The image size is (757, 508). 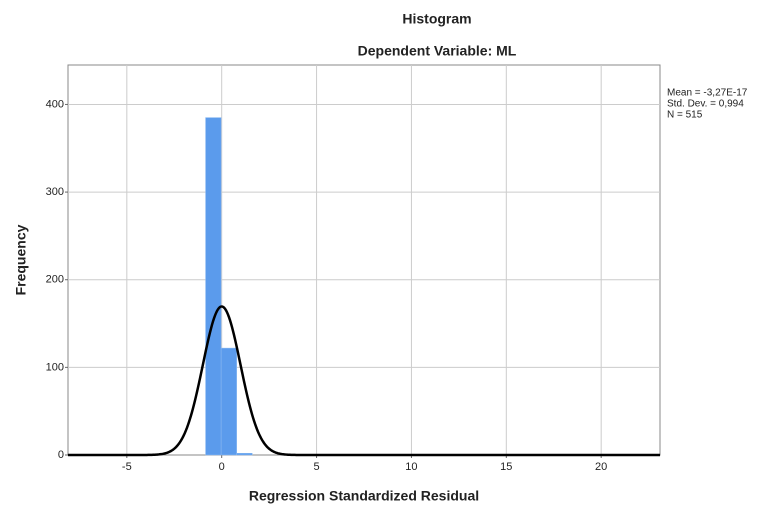 I want to click on y-tick-label: 100, so click(x=55, y=367).